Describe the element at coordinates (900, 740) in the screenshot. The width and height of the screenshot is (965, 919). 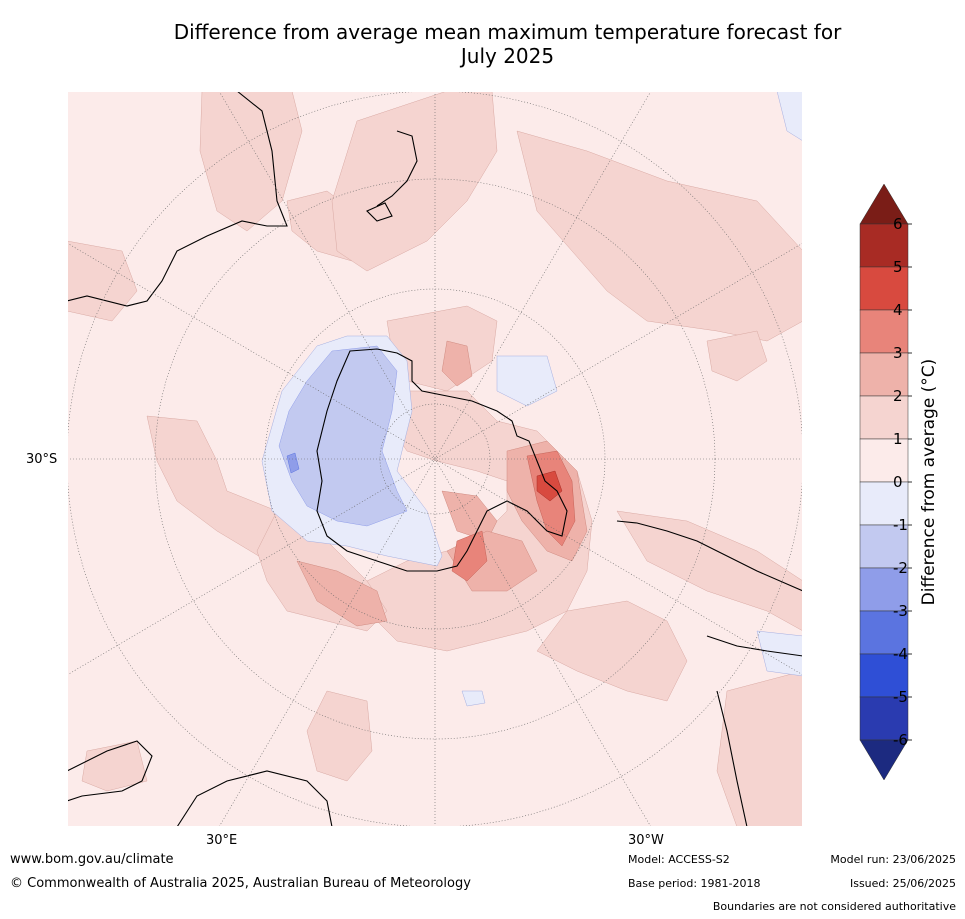
I see `colorbar-tick-label: -6` at that location.